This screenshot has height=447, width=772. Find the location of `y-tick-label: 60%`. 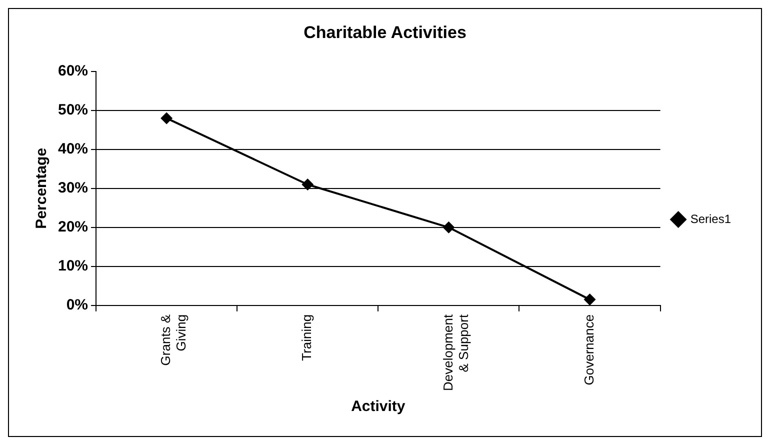

y-tick-label: 60% is located at coordinates (73, 71).